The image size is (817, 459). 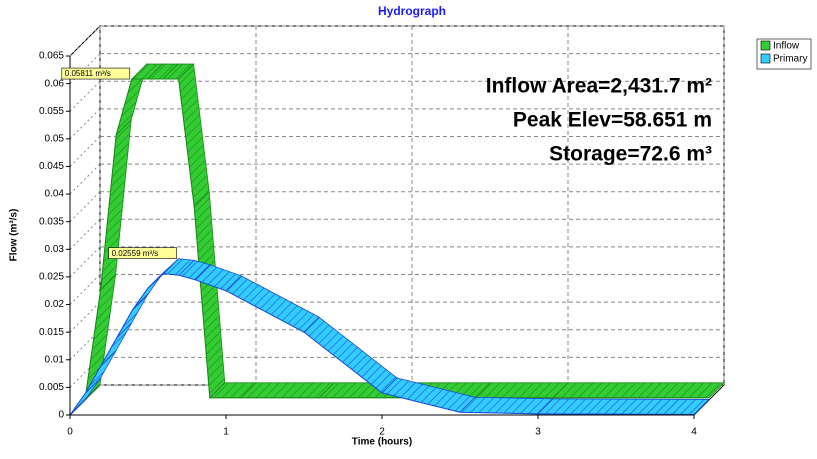 I want to click on y-axis-title: Flow (m³/s), so click(x=14, y=235).